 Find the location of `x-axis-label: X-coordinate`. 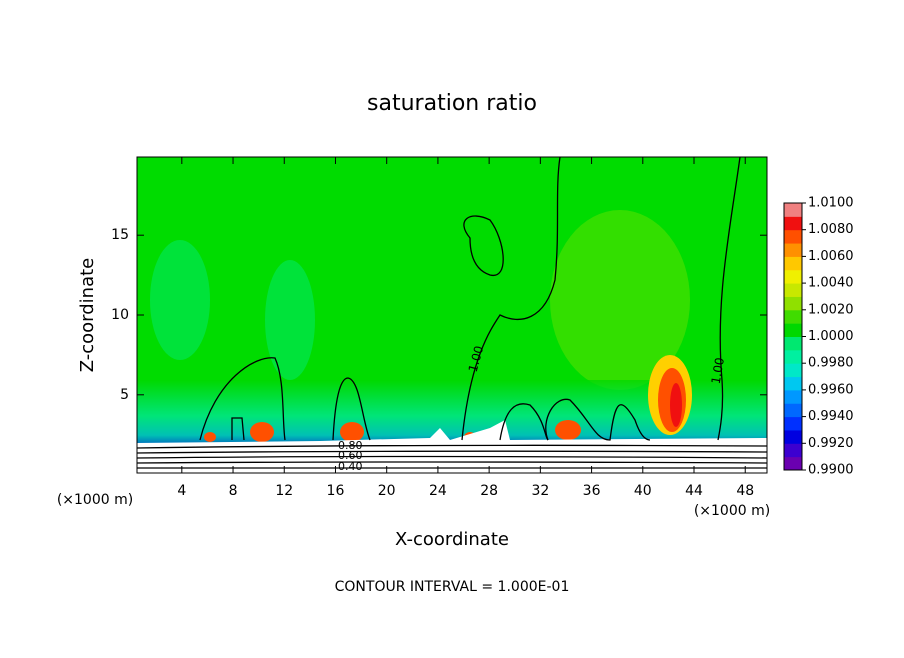

x-axis-label: X-coordinate is located at coordinates (452, 539).